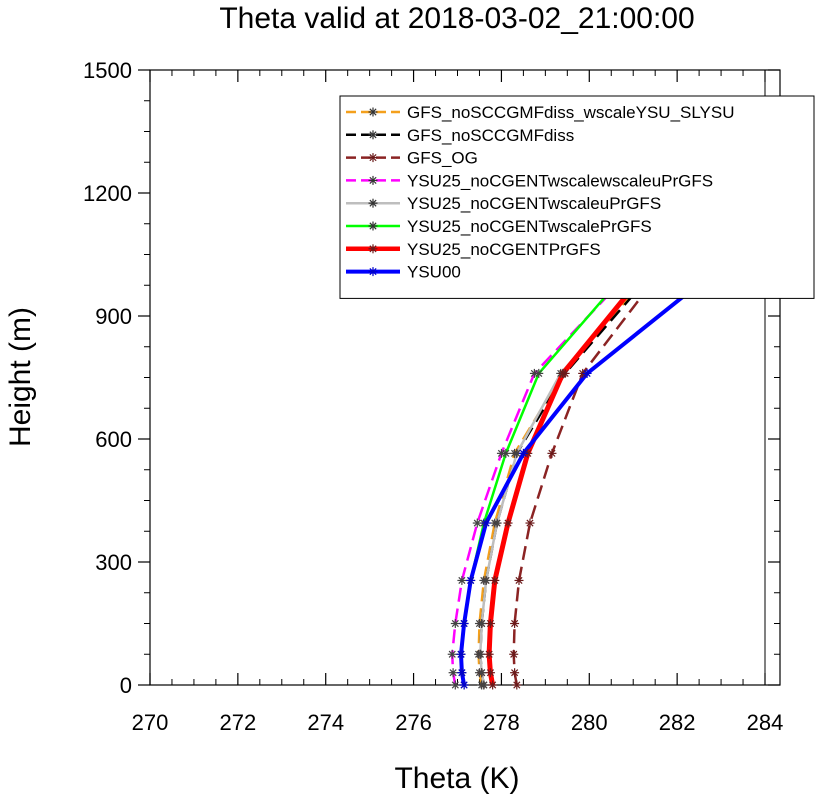 The width and height of the screenshot is (817, 796). I want to click on x-tick-label: 270, so click(150, 722).